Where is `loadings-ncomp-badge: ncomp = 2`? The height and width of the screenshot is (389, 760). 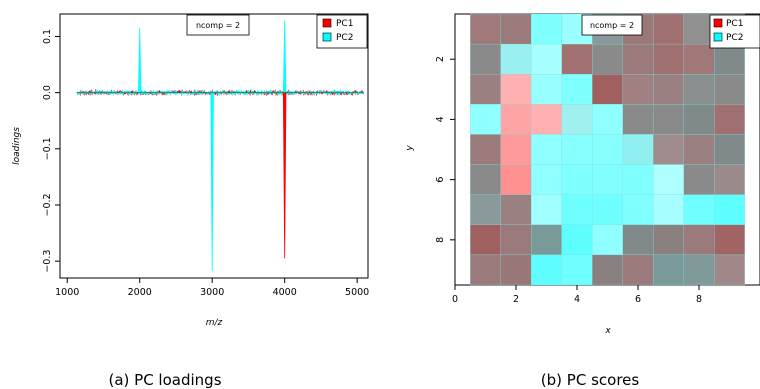 loadings-ncomp-badge: ncomp = 2 is located at coordinates (218, 25).